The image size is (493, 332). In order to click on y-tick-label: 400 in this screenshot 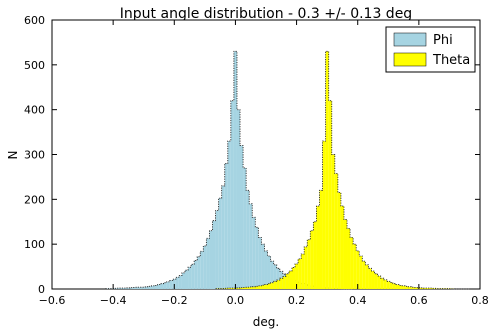, I will do `click(34, 110)`.